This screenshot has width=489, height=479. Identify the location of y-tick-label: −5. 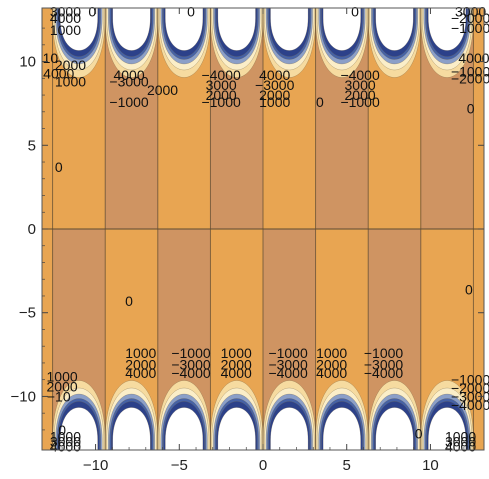
(27, 313).